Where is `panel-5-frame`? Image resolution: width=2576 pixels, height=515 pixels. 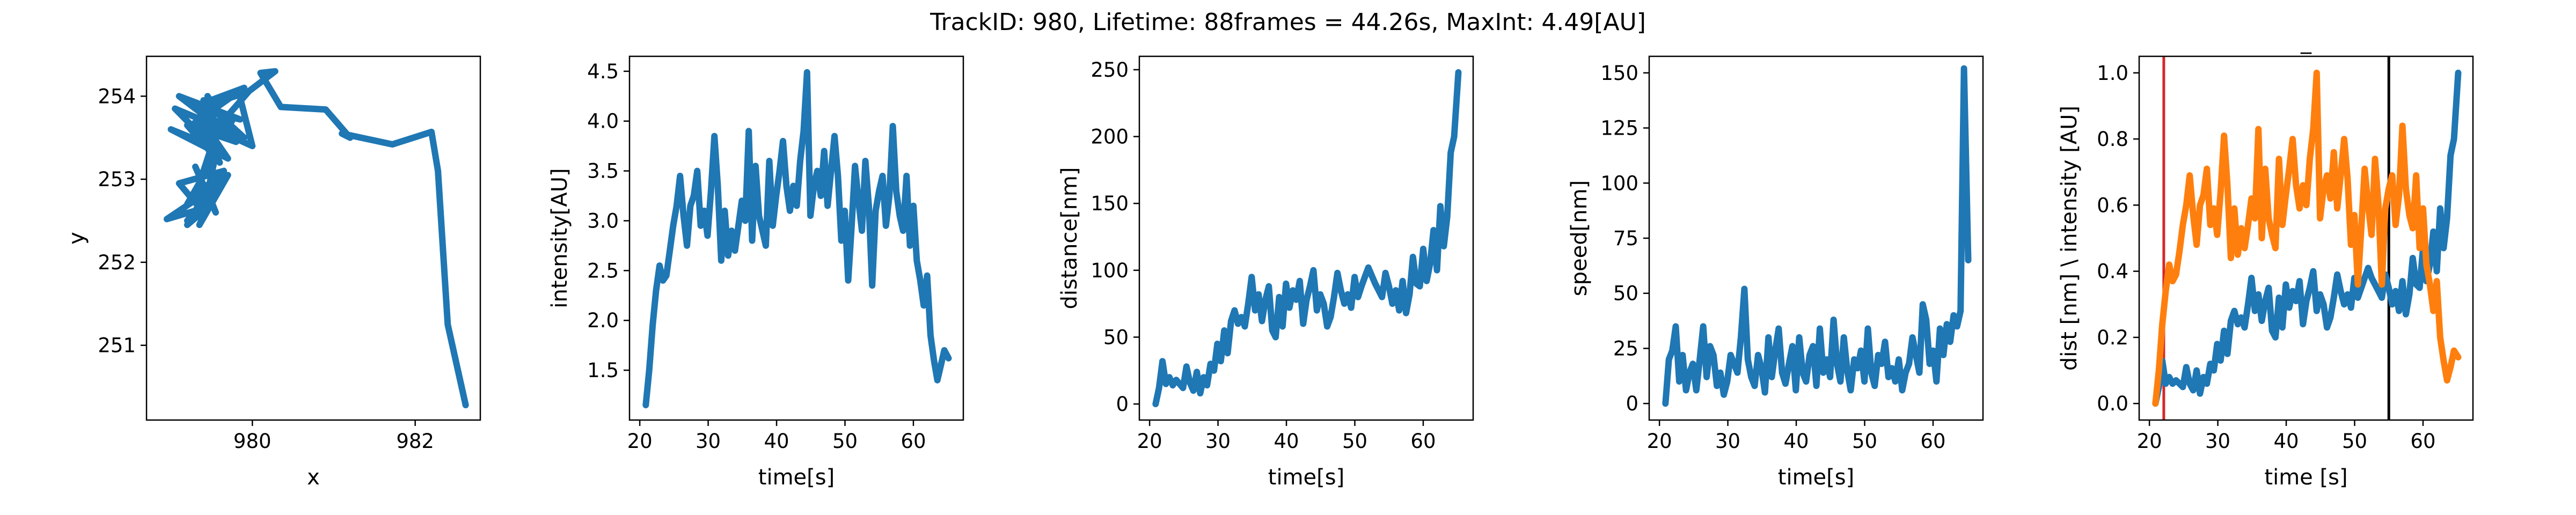
panel-5-frame is located at coordinates (2306, 238).